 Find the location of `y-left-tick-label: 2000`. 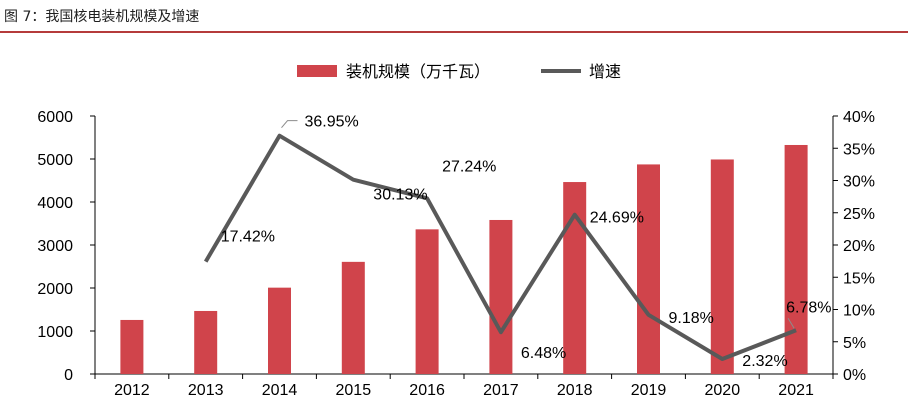

y-left-tick-label: 2000 is located at coordinates (55, 289).